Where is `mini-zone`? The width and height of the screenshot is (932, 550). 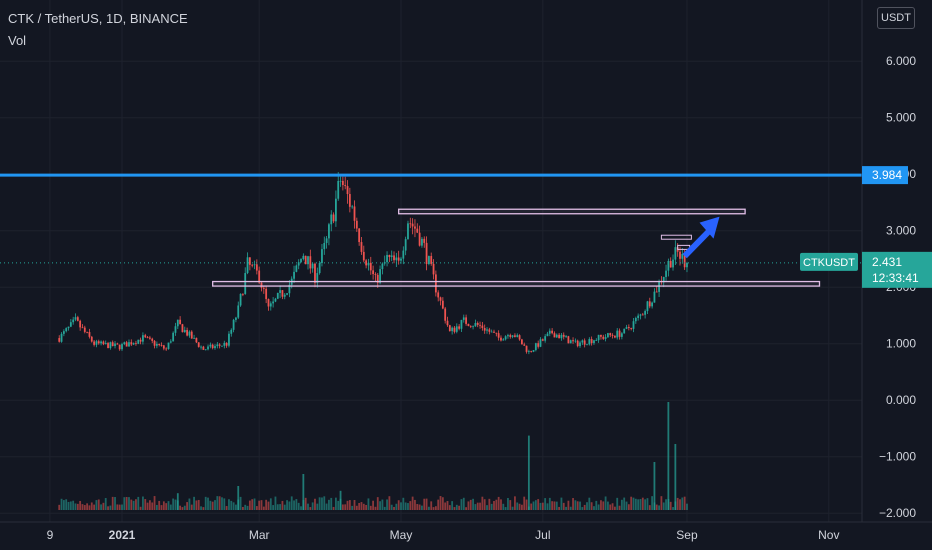 mini-zone is located at coordinates (676, 237).